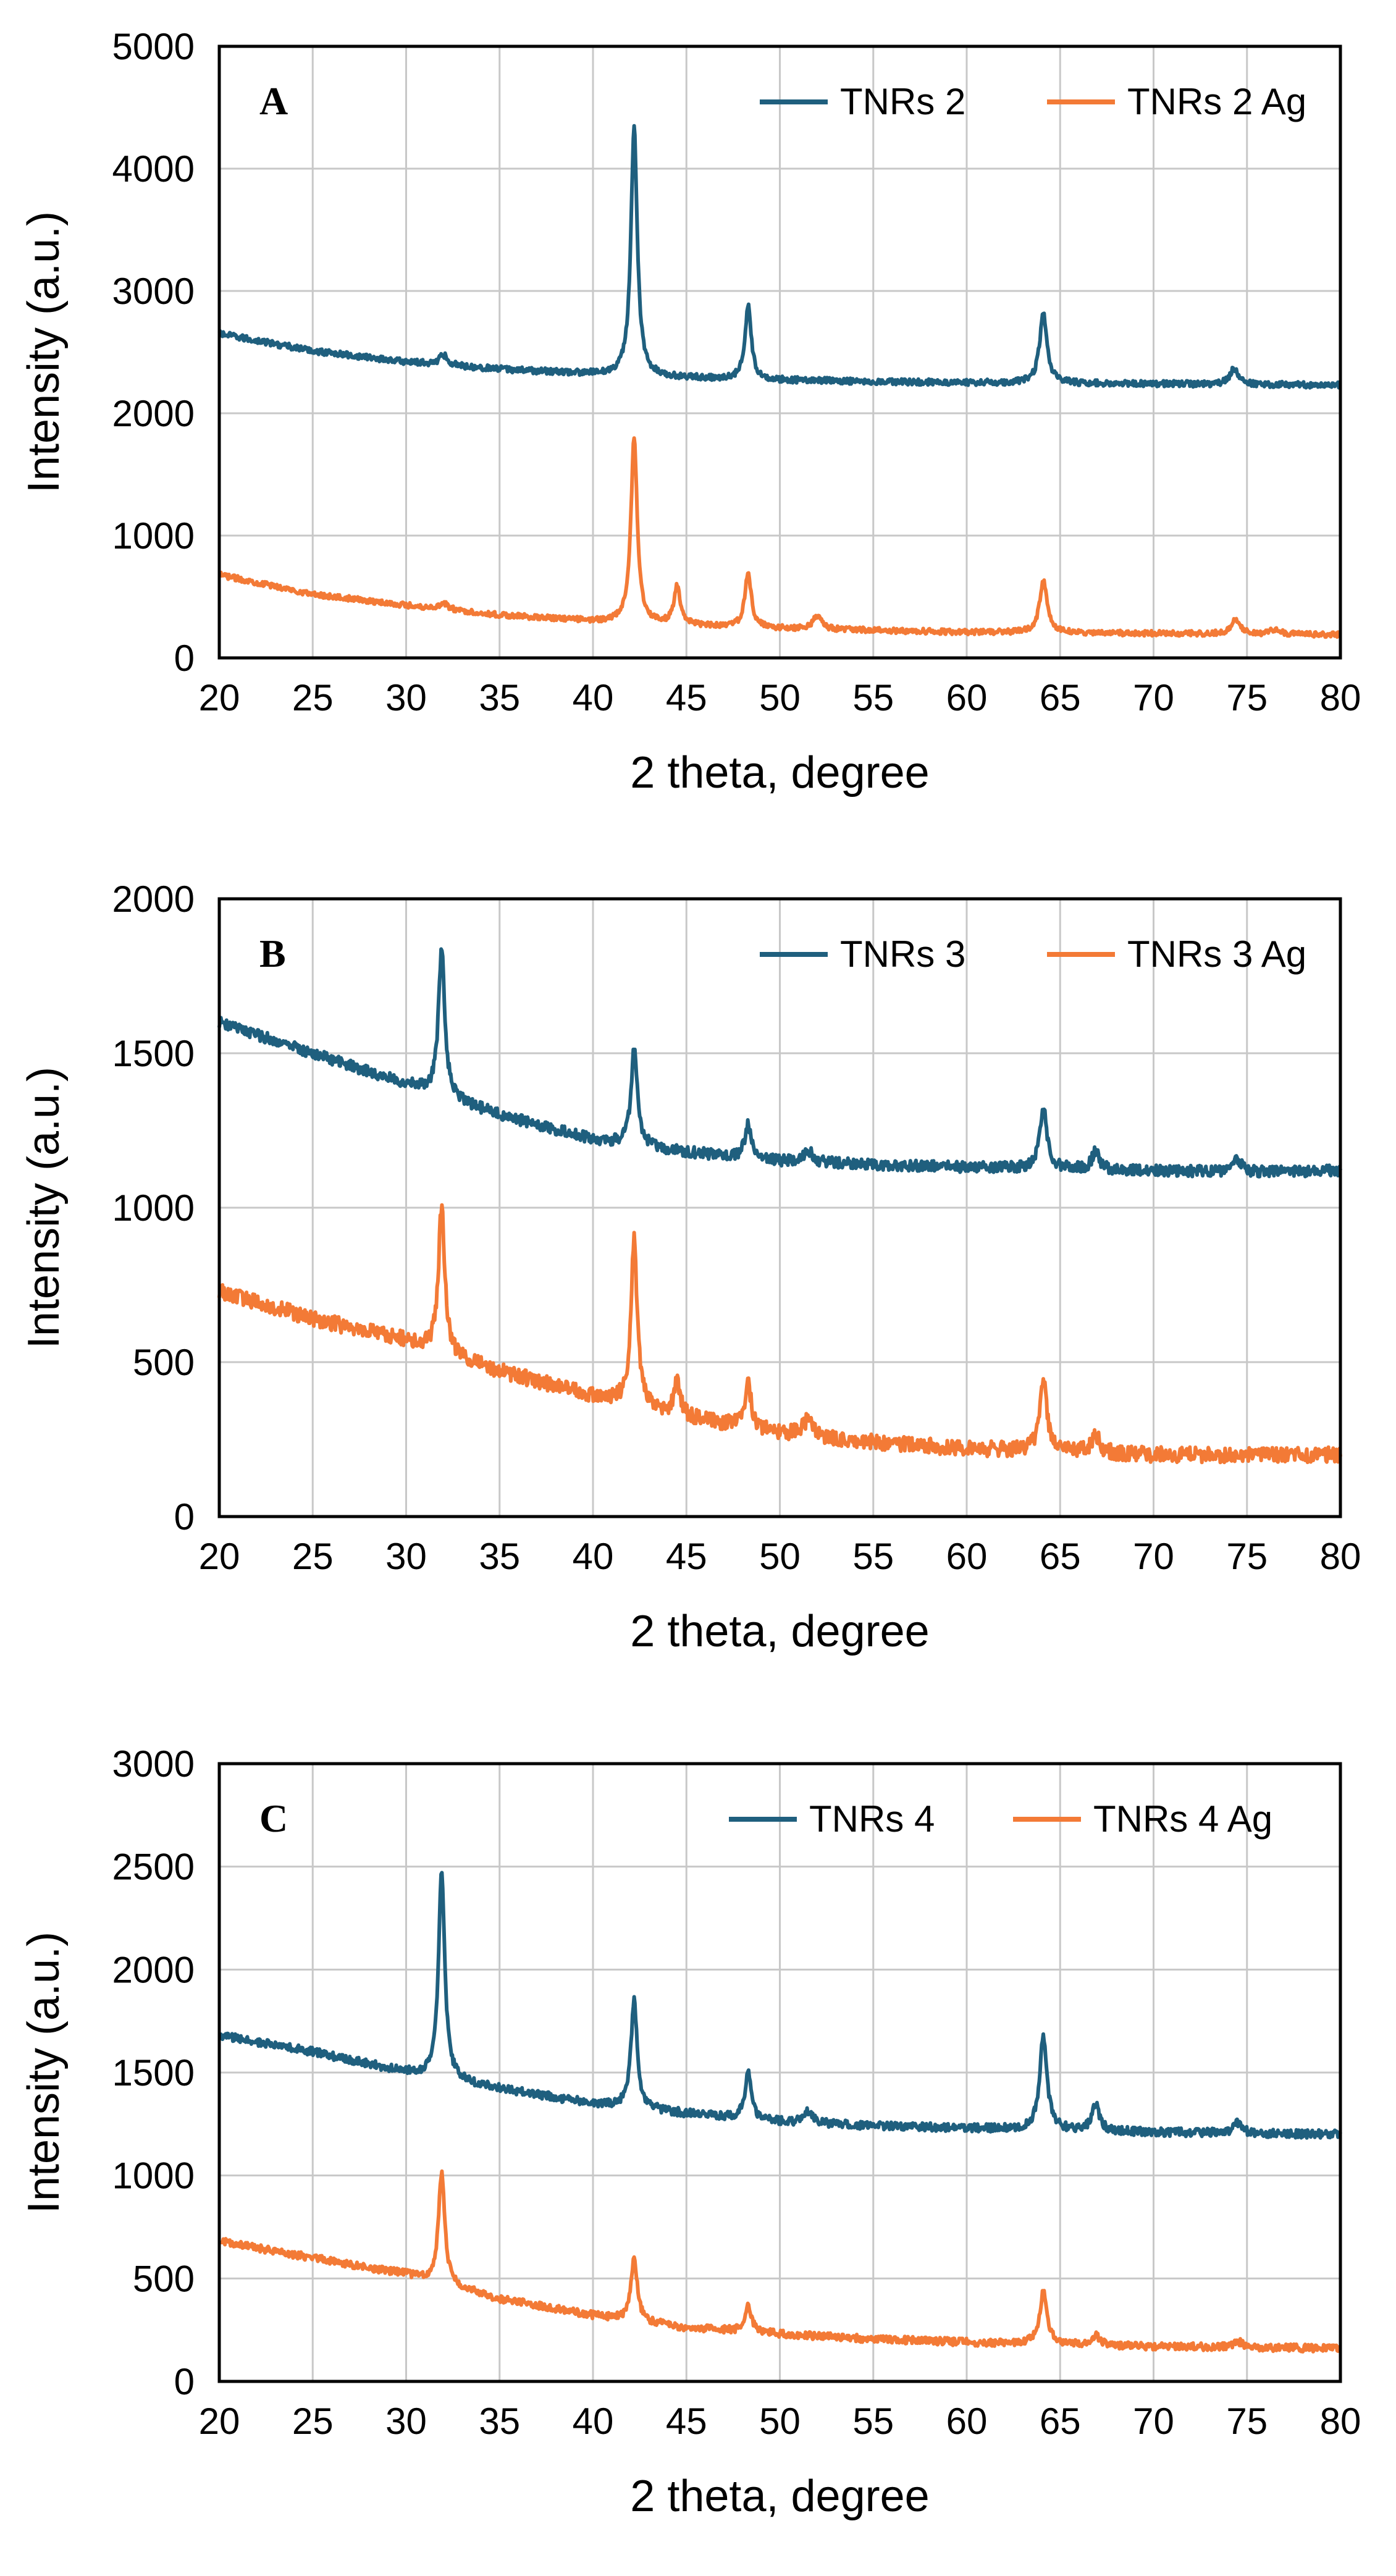 The width and height of the screenshot is (1396, 2576). I want to click on y-tick-label: 2500, so click(153, 1867).